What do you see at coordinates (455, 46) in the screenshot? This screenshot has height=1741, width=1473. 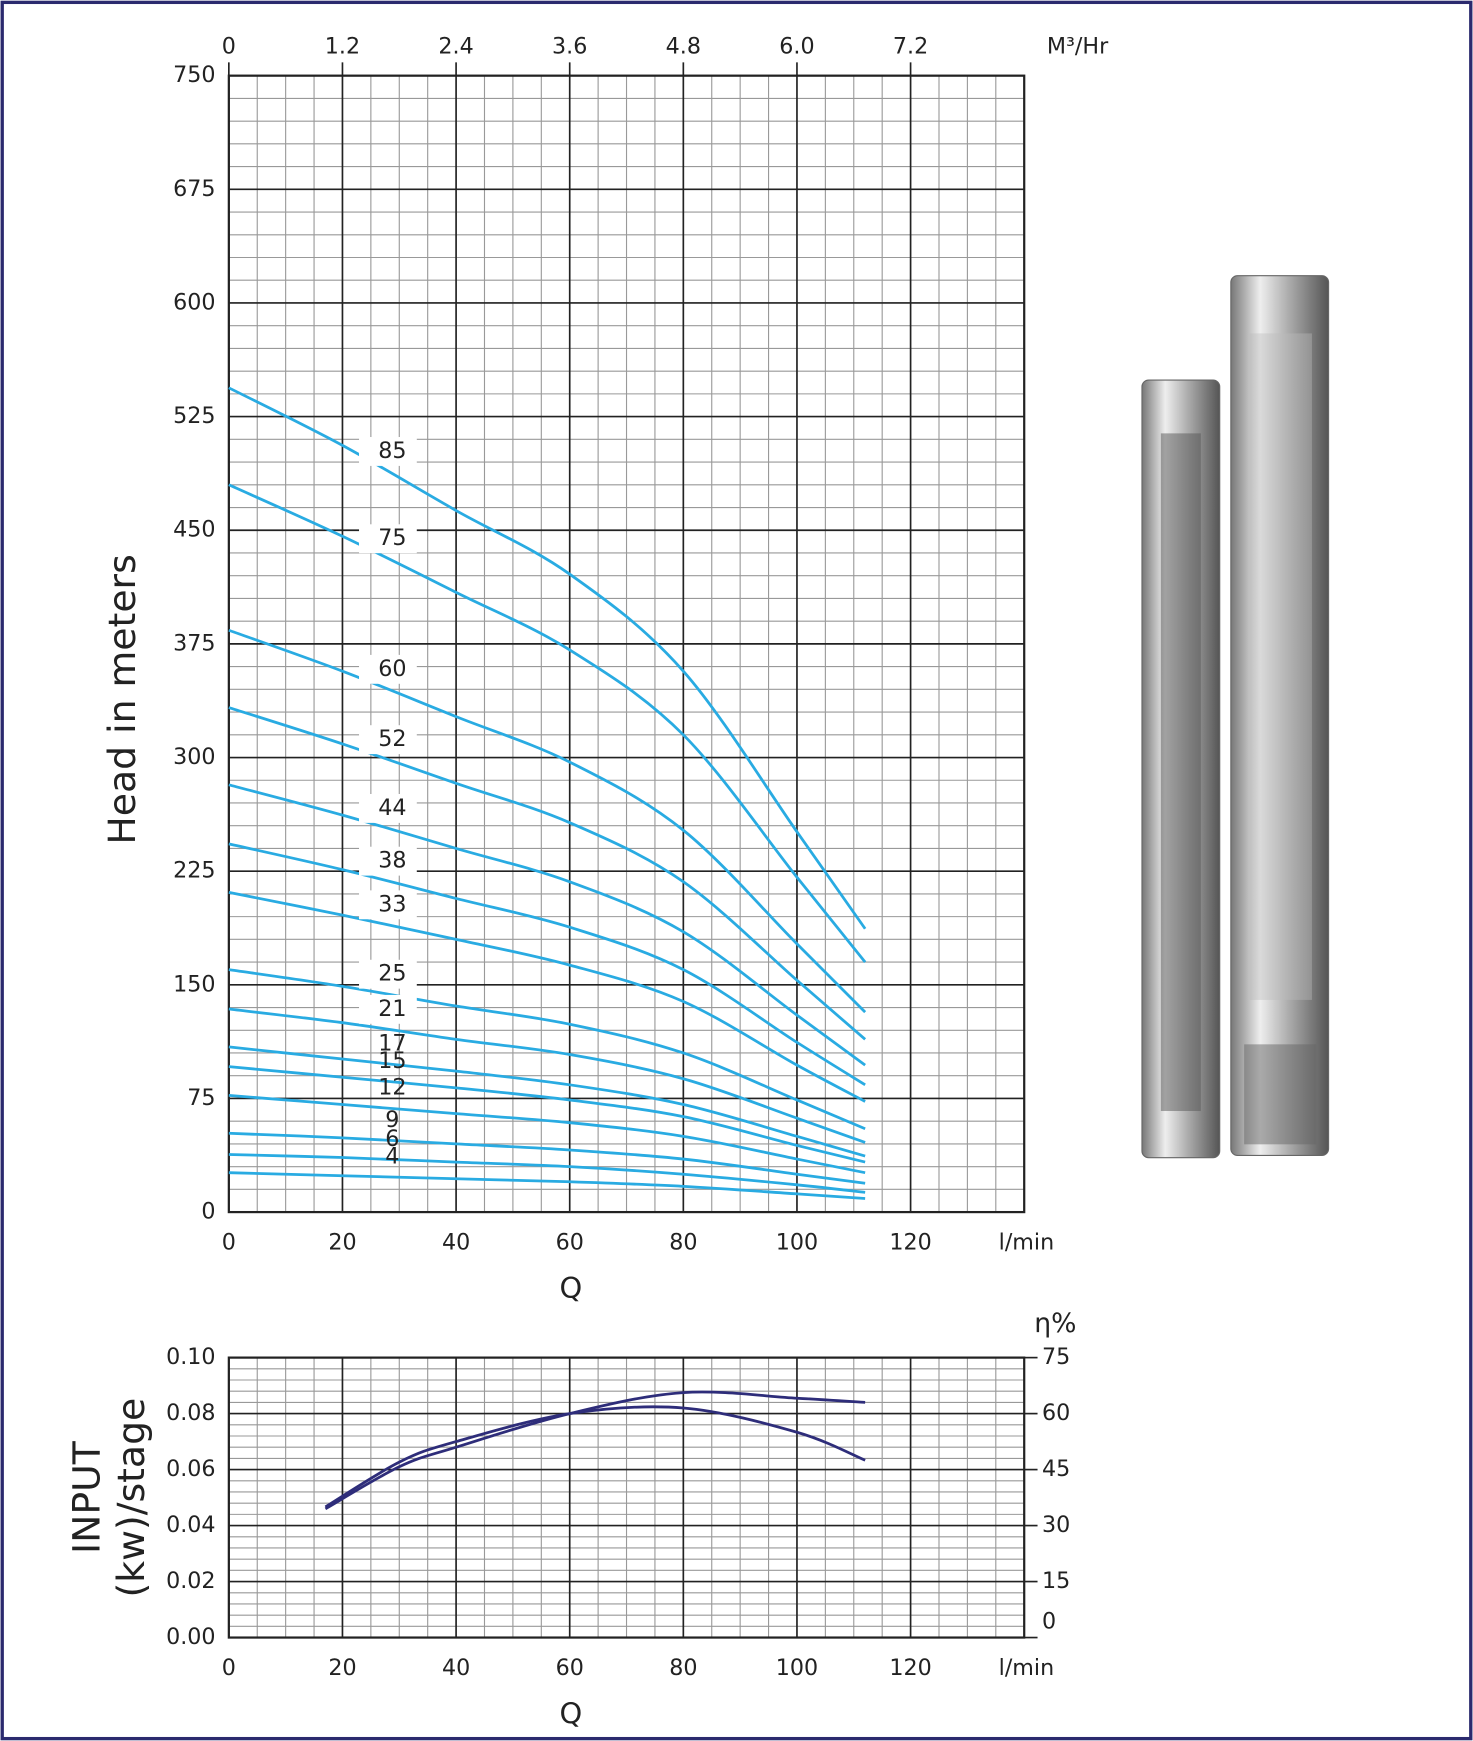 I see `x2-tick-label: 2.4` at bounding box center [455, 46].